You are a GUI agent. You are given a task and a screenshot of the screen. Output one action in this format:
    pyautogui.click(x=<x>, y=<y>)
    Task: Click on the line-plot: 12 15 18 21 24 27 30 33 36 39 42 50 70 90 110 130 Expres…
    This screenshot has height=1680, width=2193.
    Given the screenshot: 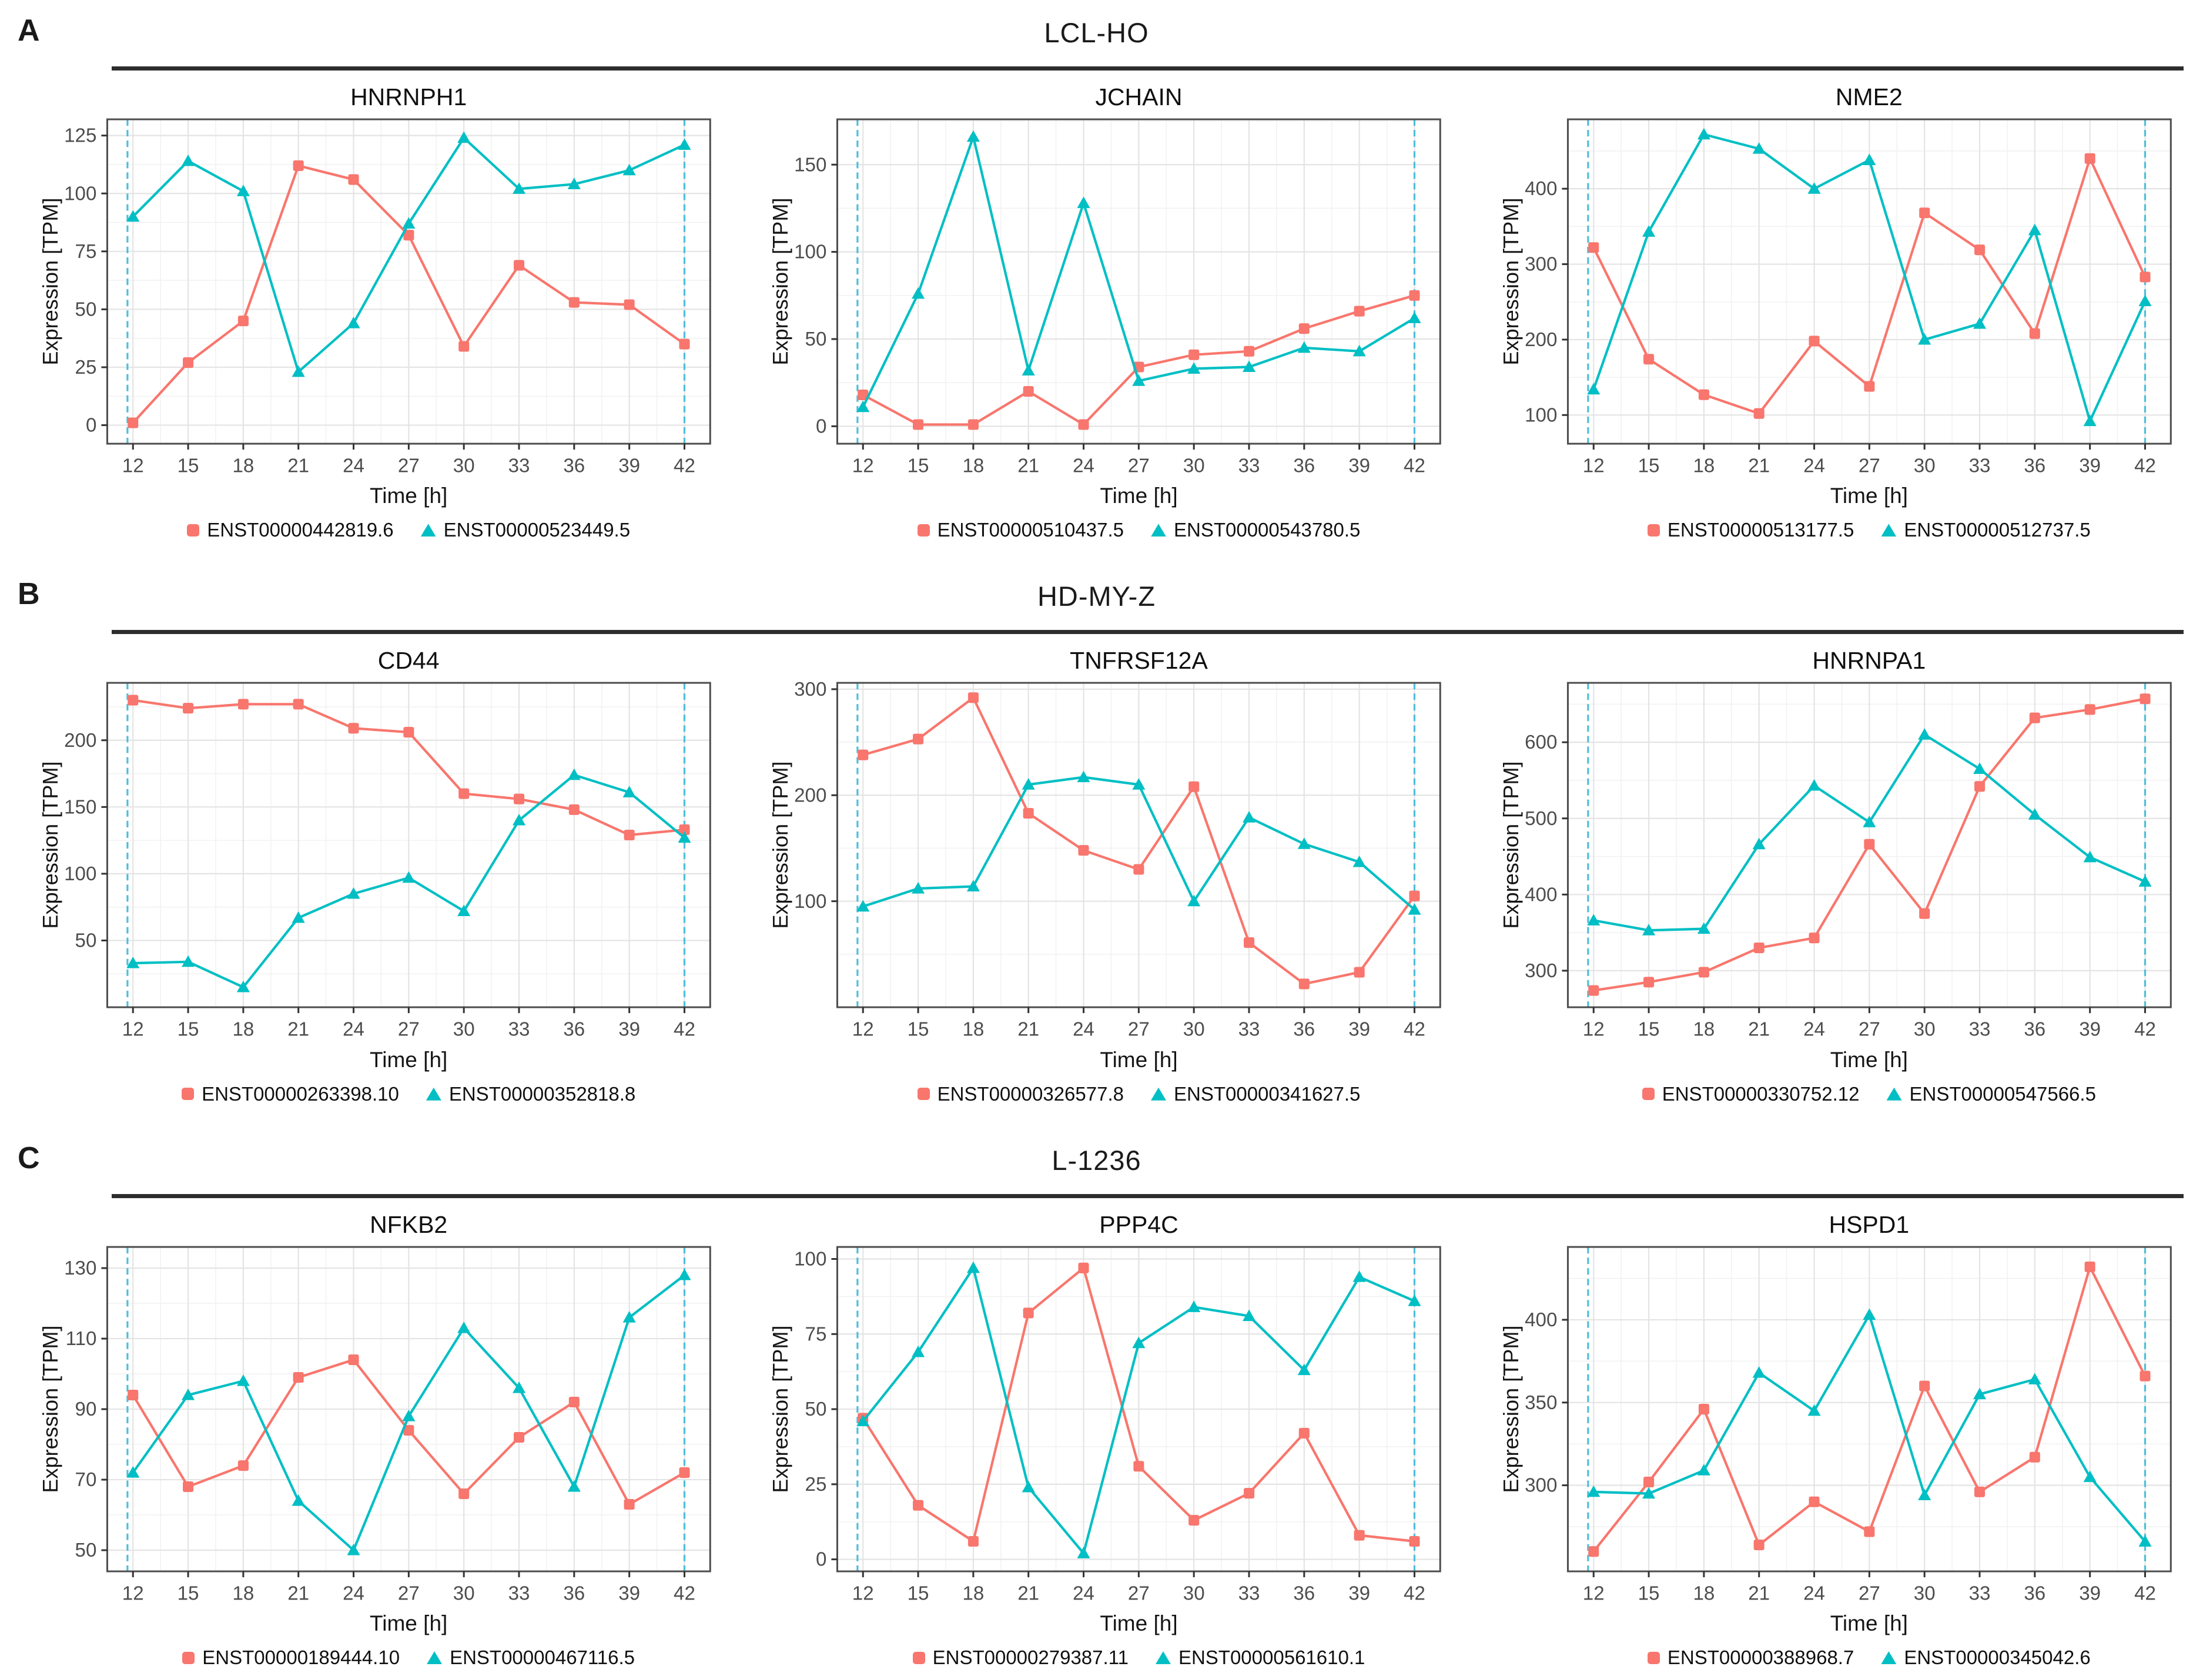 What is the action you would take?
    pyautogui.click(x=374, y=1425)
    